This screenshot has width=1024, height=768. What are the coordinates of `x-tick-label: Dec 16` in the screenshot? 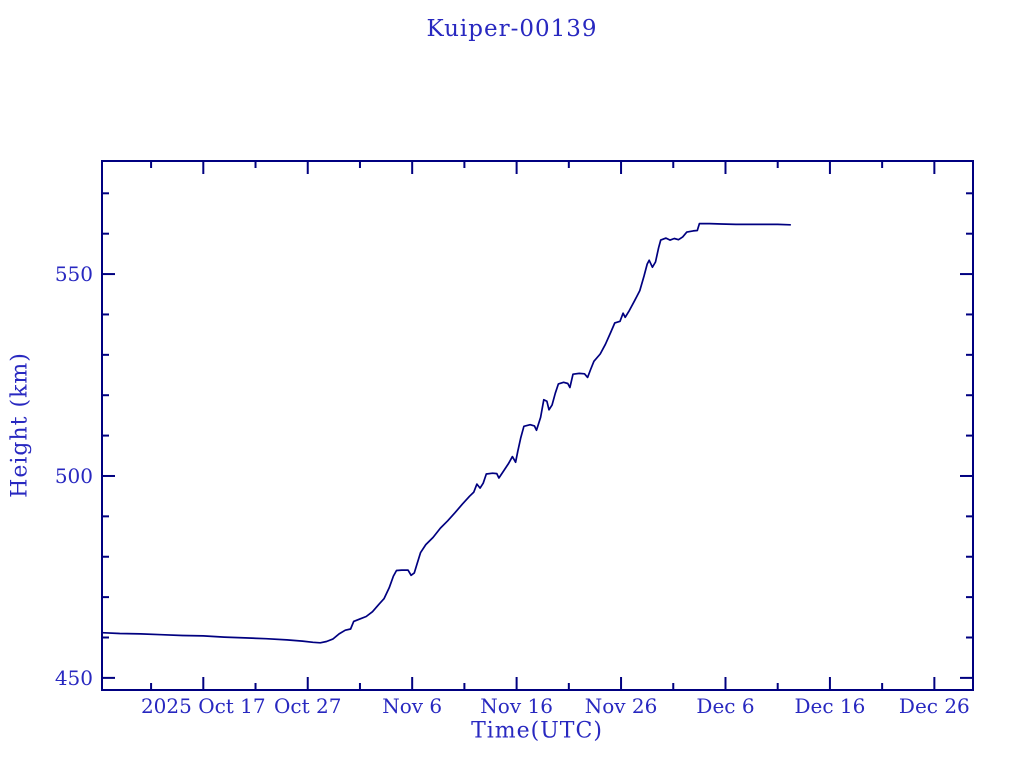 It's located at (829, 706).